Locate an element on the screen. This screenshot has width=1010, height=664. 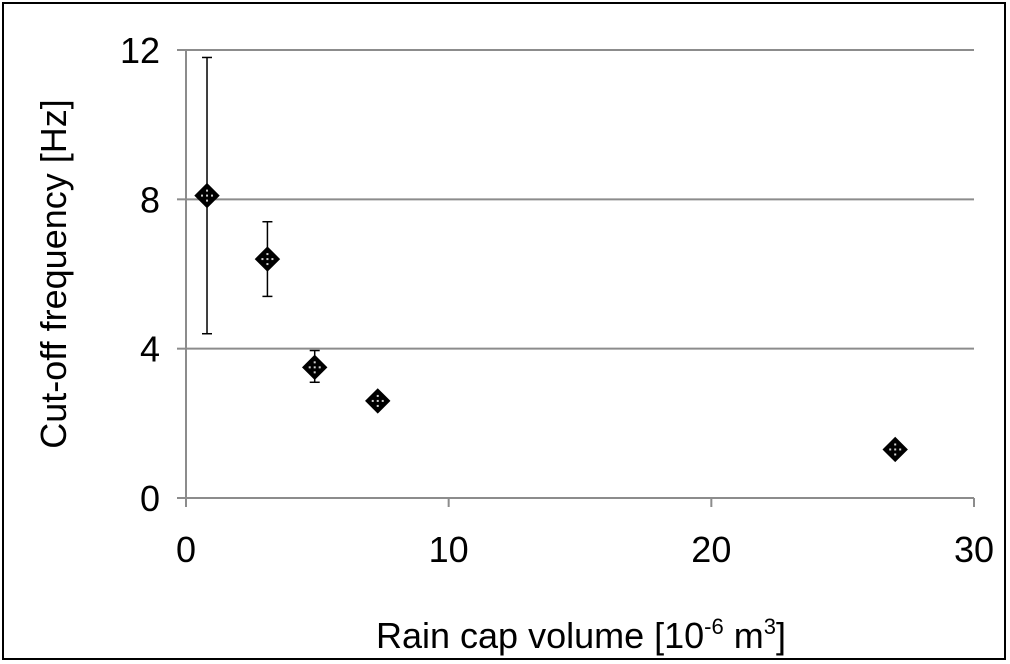
x-tick-label-20: 20 is located at coordinates (711, 549).